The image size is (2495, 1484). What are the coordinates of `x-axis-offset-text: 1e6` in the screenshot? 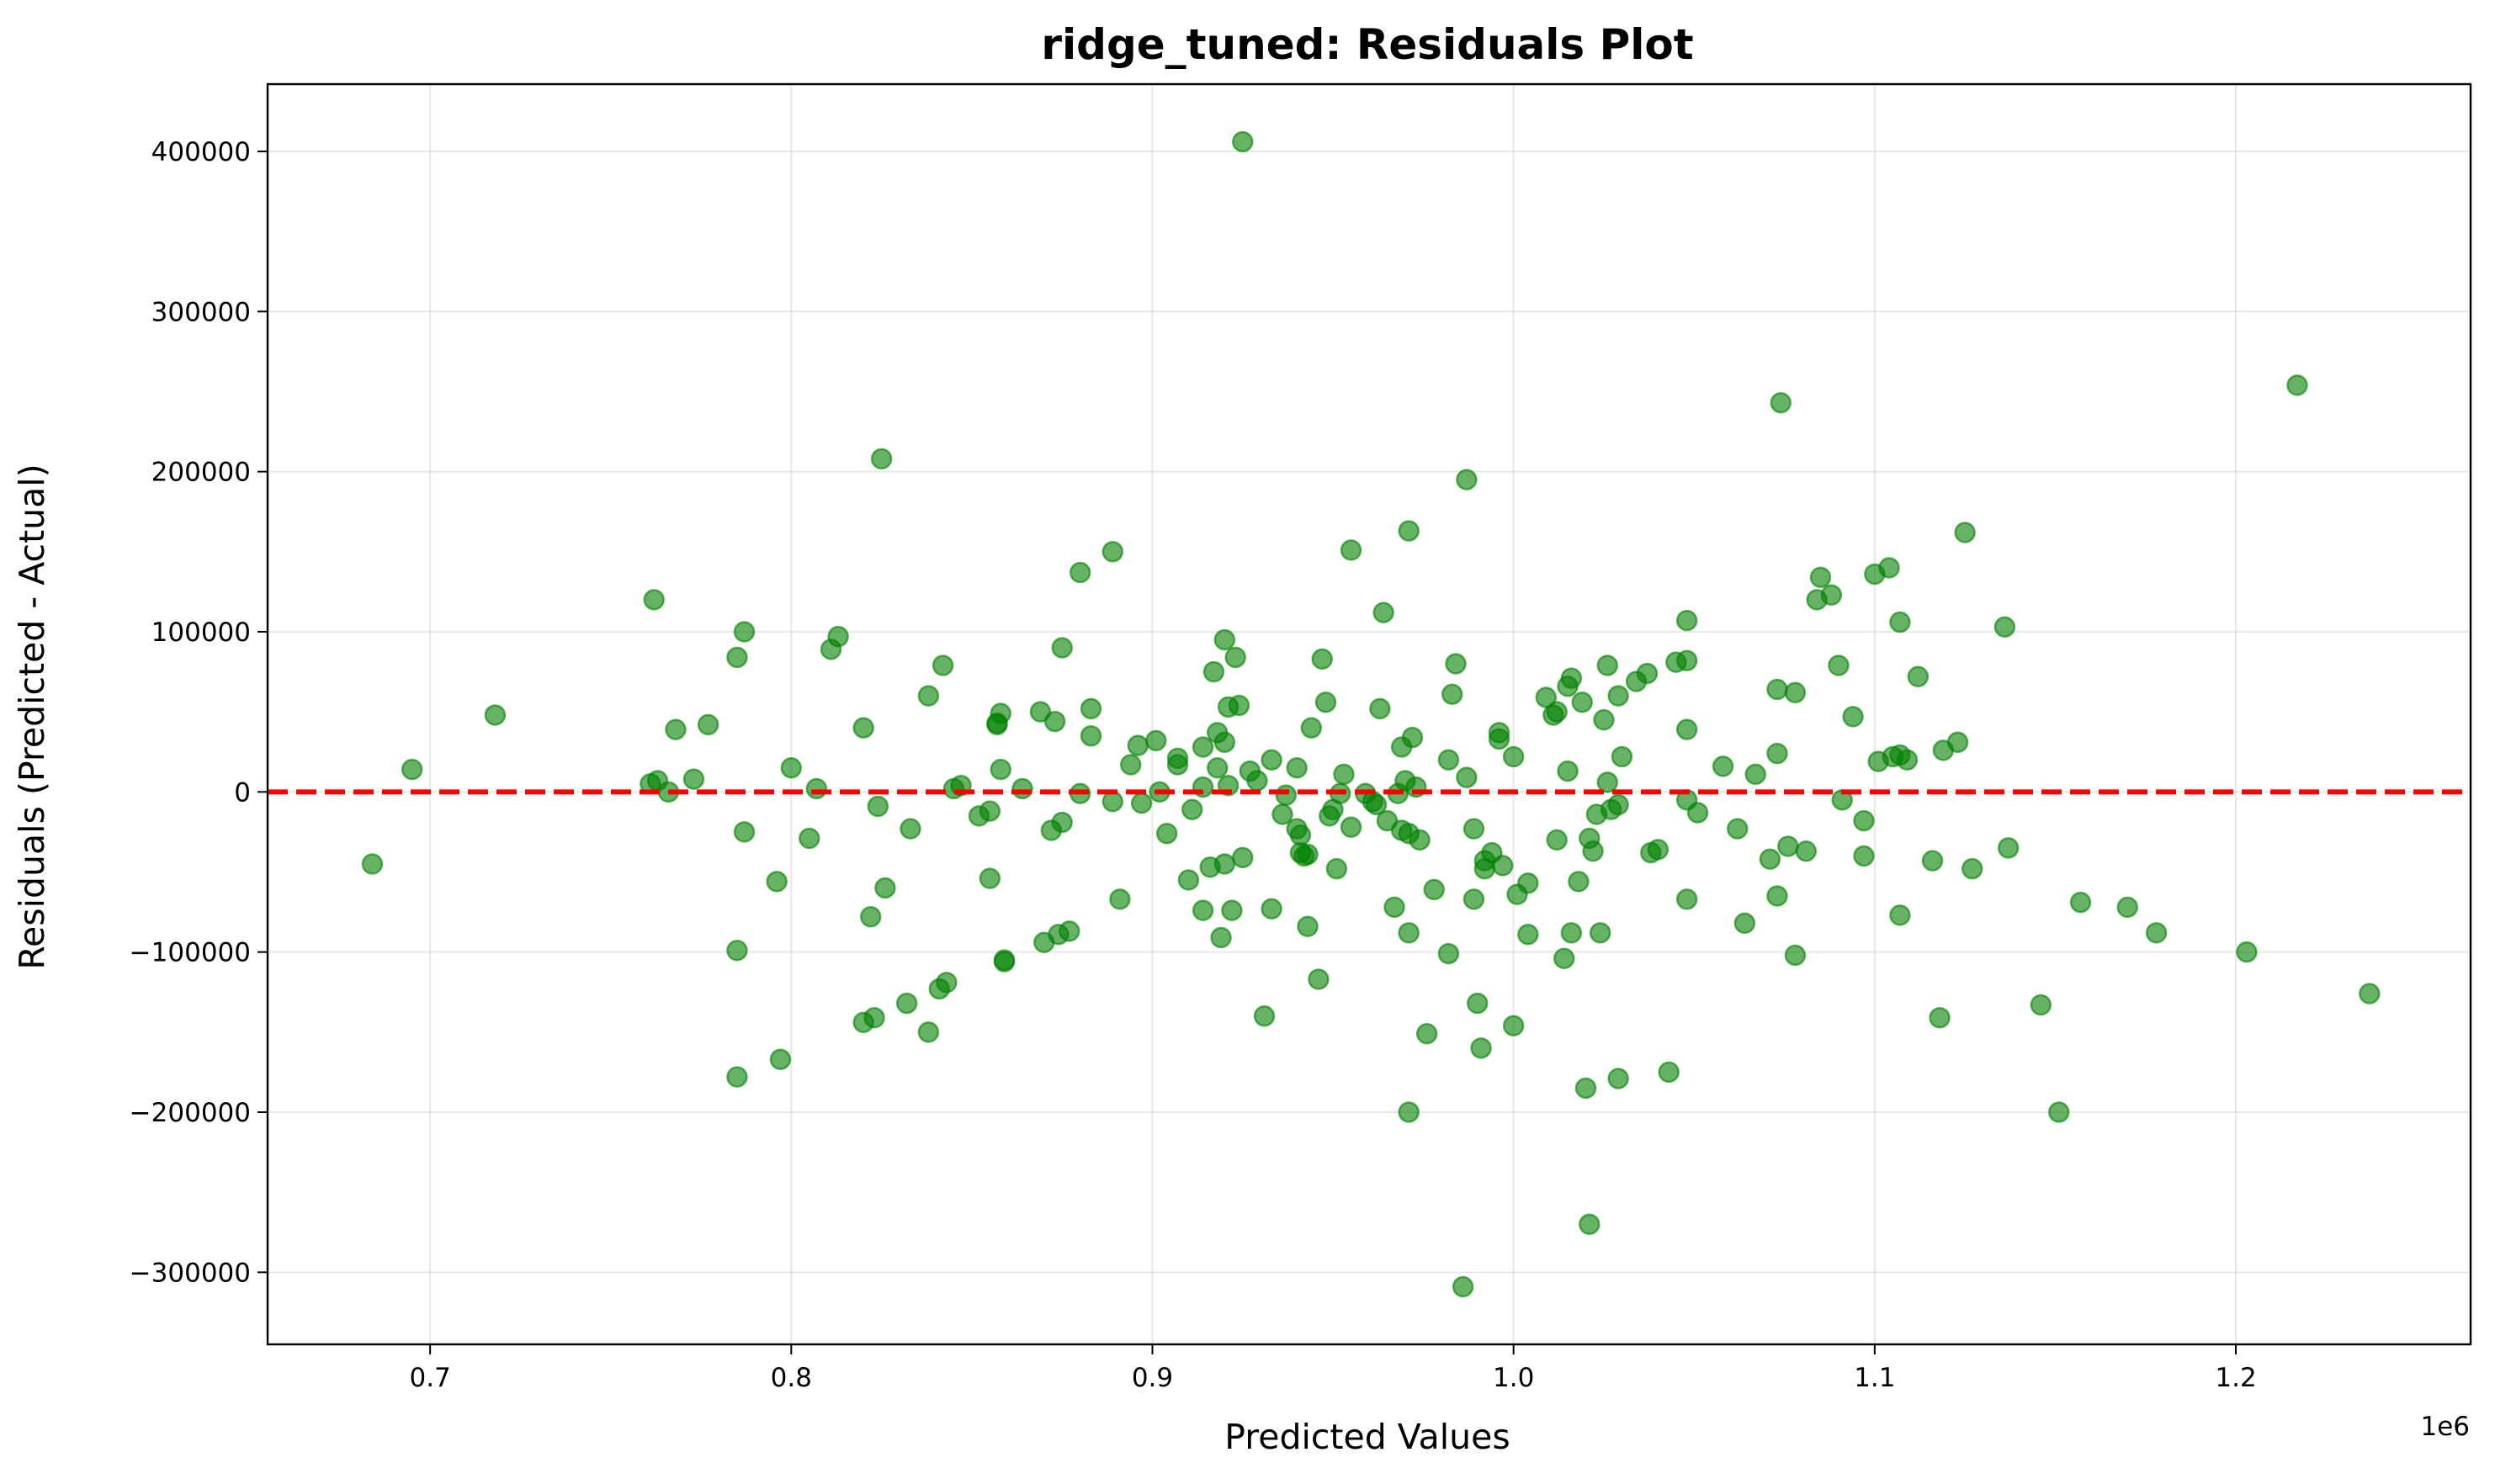 It's located at (2445, 1427).